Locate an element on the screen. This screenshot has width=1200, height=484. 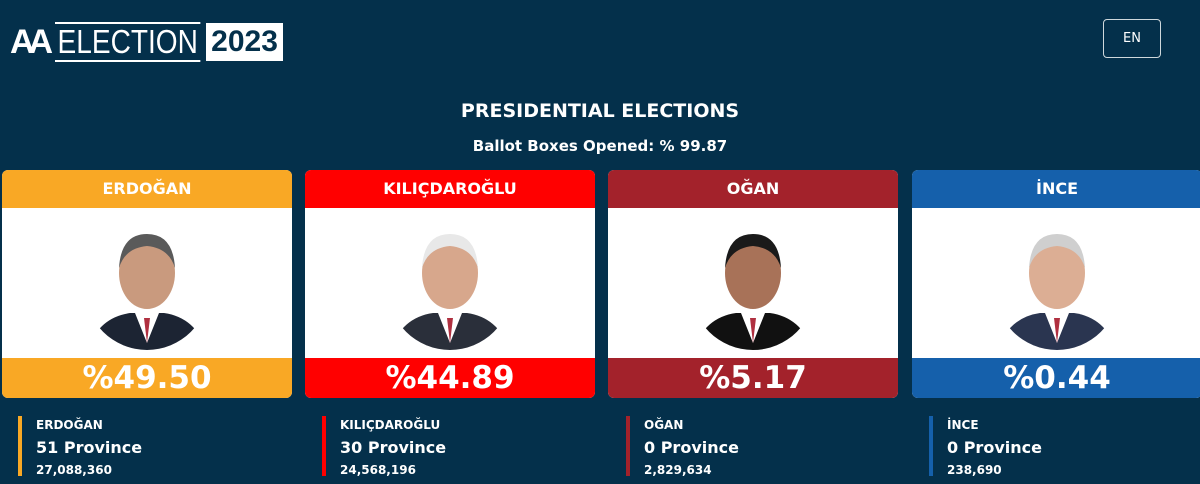
candidate-percent: %44.89 is located at coordinates (450, 378).